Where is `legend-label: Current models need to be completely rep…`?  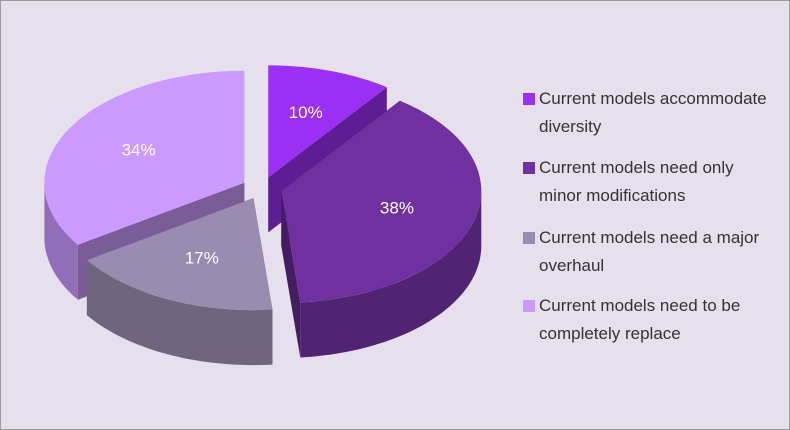 legend-label: Current models need to be completely rep… is located at coordinates (640, 319).